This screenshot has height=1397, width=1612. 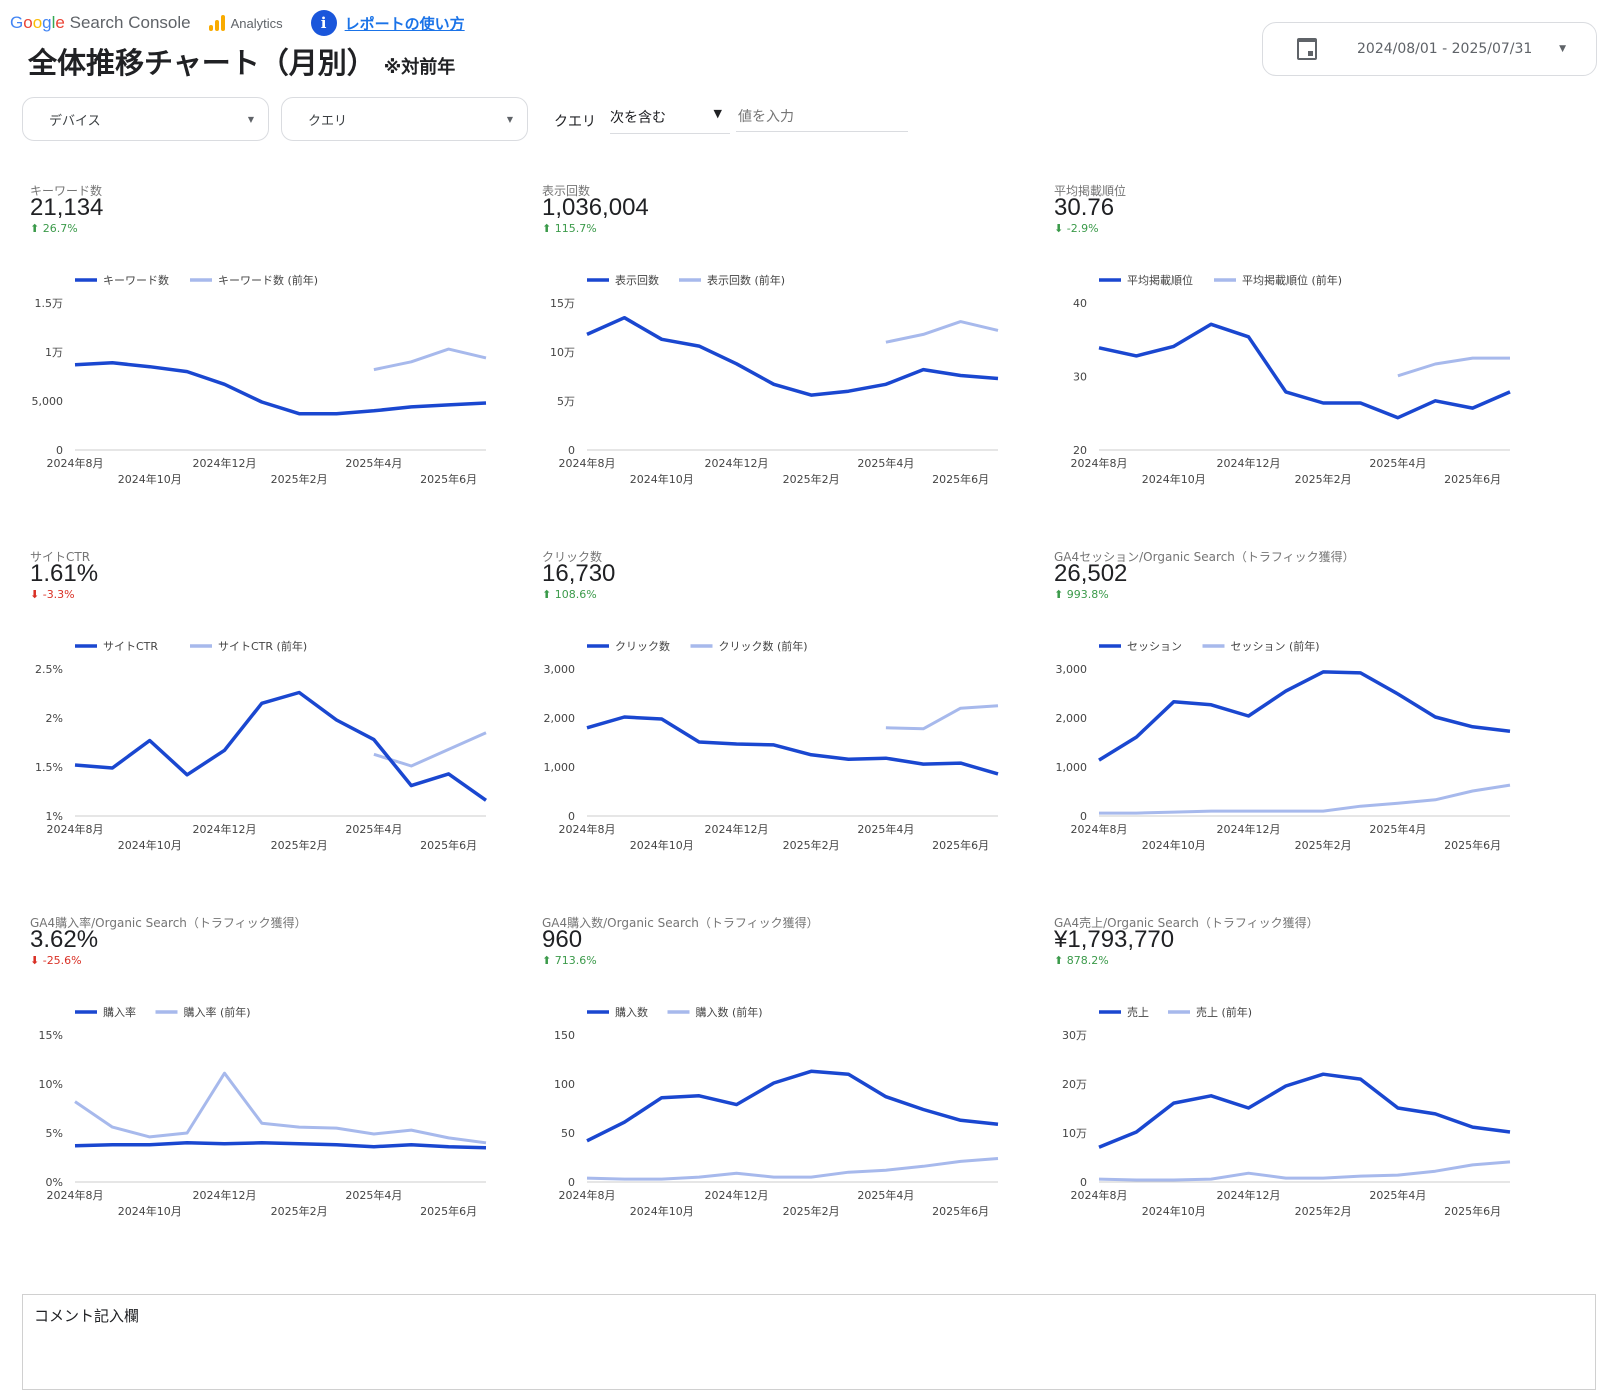 I want to click on device-filter: デバイス ▼, so click(x=145, y=119).